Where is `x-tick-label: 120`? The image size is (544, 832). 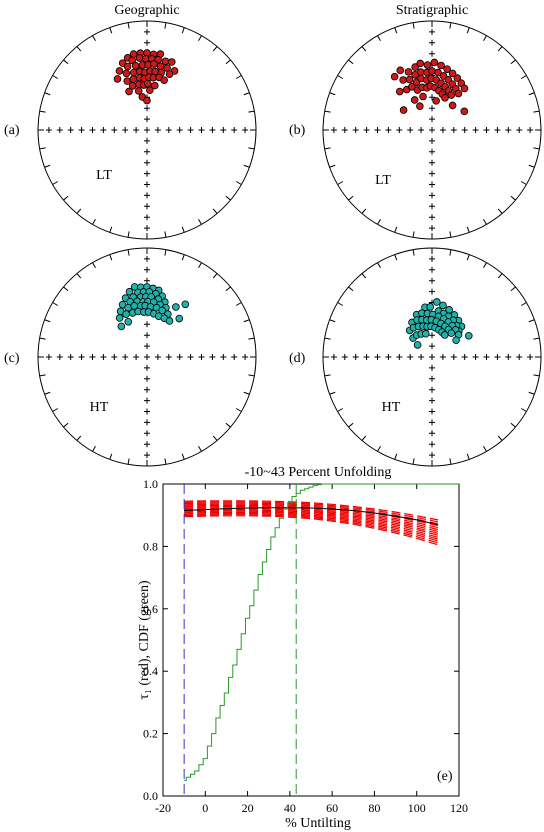
x-tick-label: 120 is located at coordinates (459, 808).